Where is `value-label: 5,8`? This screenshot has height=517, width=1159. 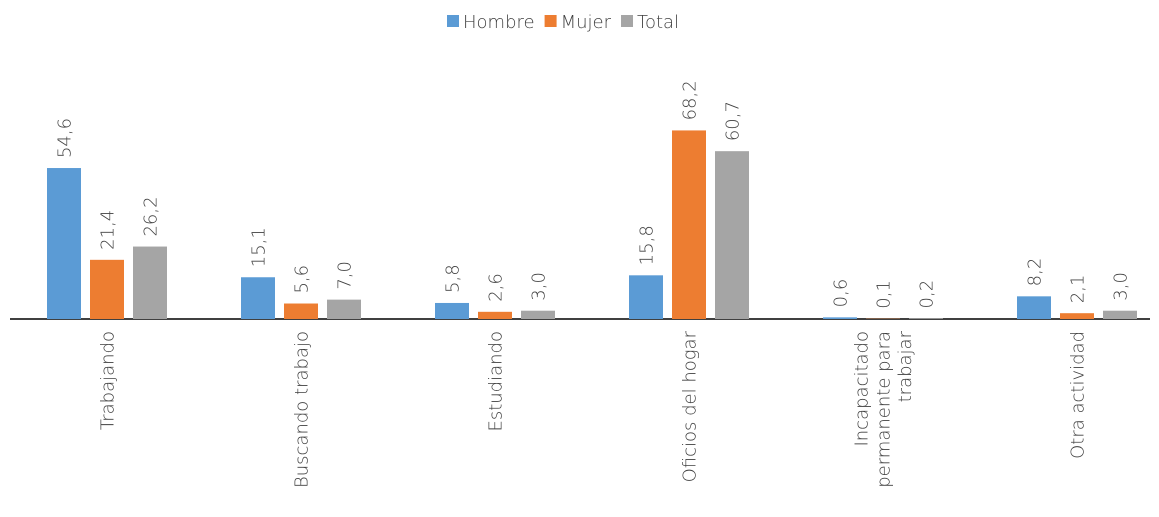
value-label: 5,8 is located at coordinates (452, 278).